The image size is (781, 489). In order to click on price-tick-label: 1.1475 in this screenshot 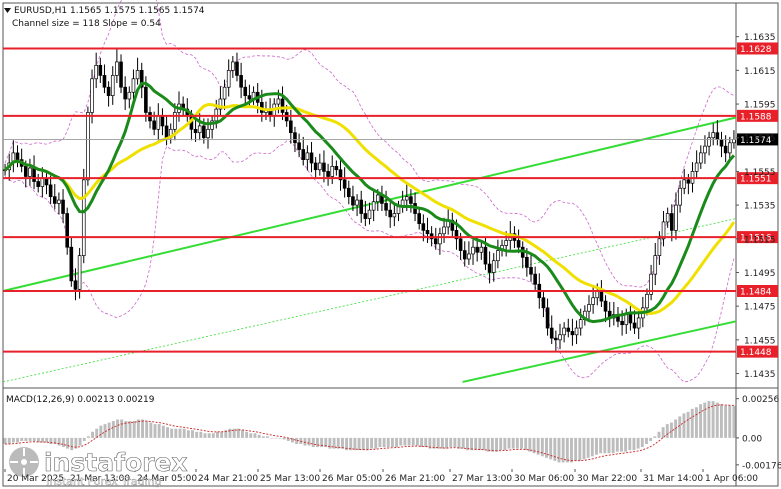, I will do `click(760, 308)`.